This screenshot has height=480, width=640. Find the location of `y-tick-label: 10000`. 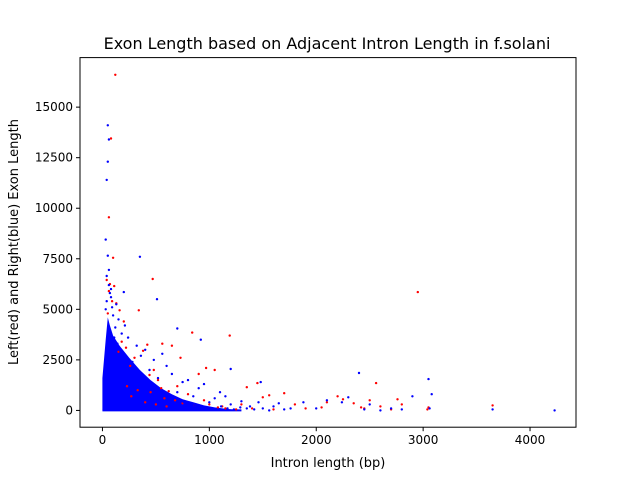

y-tick-label: 10000 is located at coordinates (54, 208).